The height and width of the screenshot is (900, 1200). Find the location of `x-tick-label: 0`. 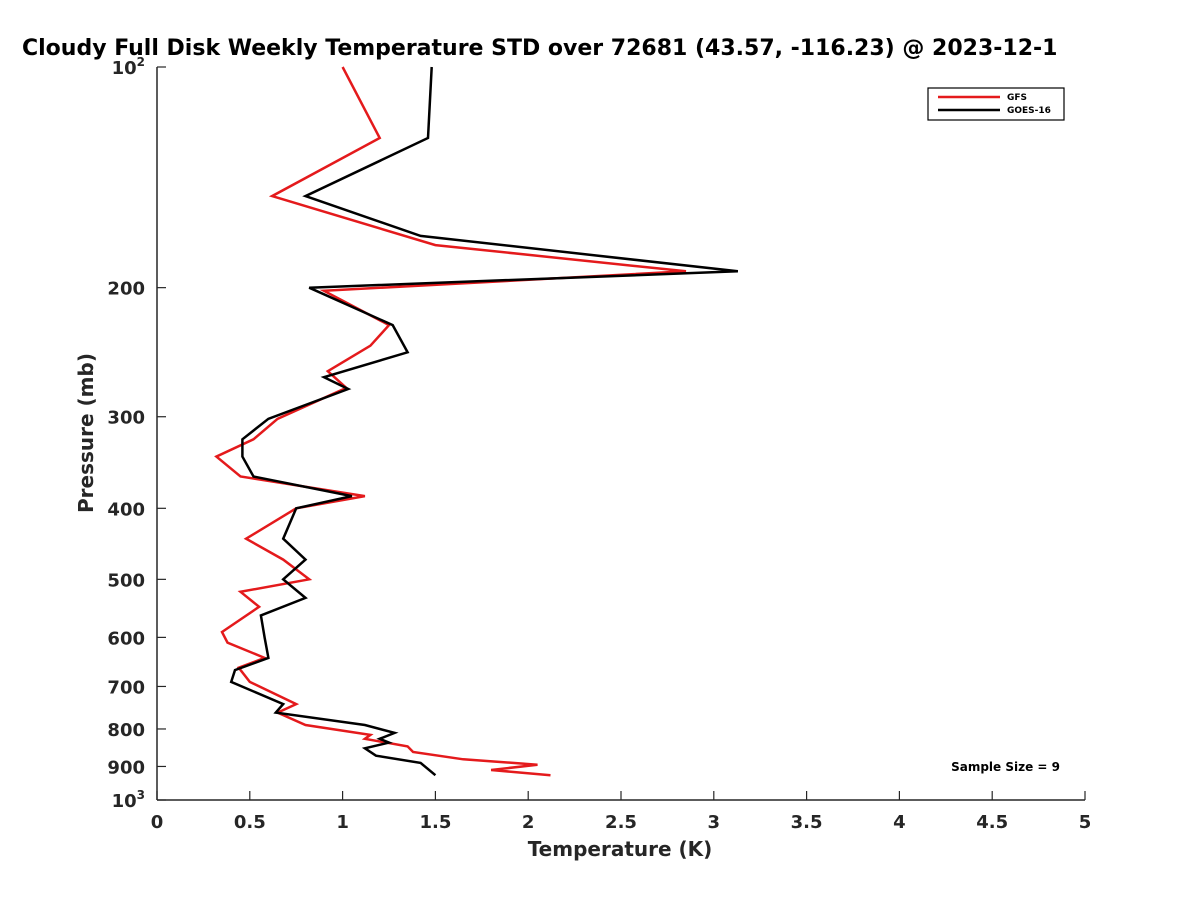

x-tick-label: 0 is located at coordinates (157, 822).